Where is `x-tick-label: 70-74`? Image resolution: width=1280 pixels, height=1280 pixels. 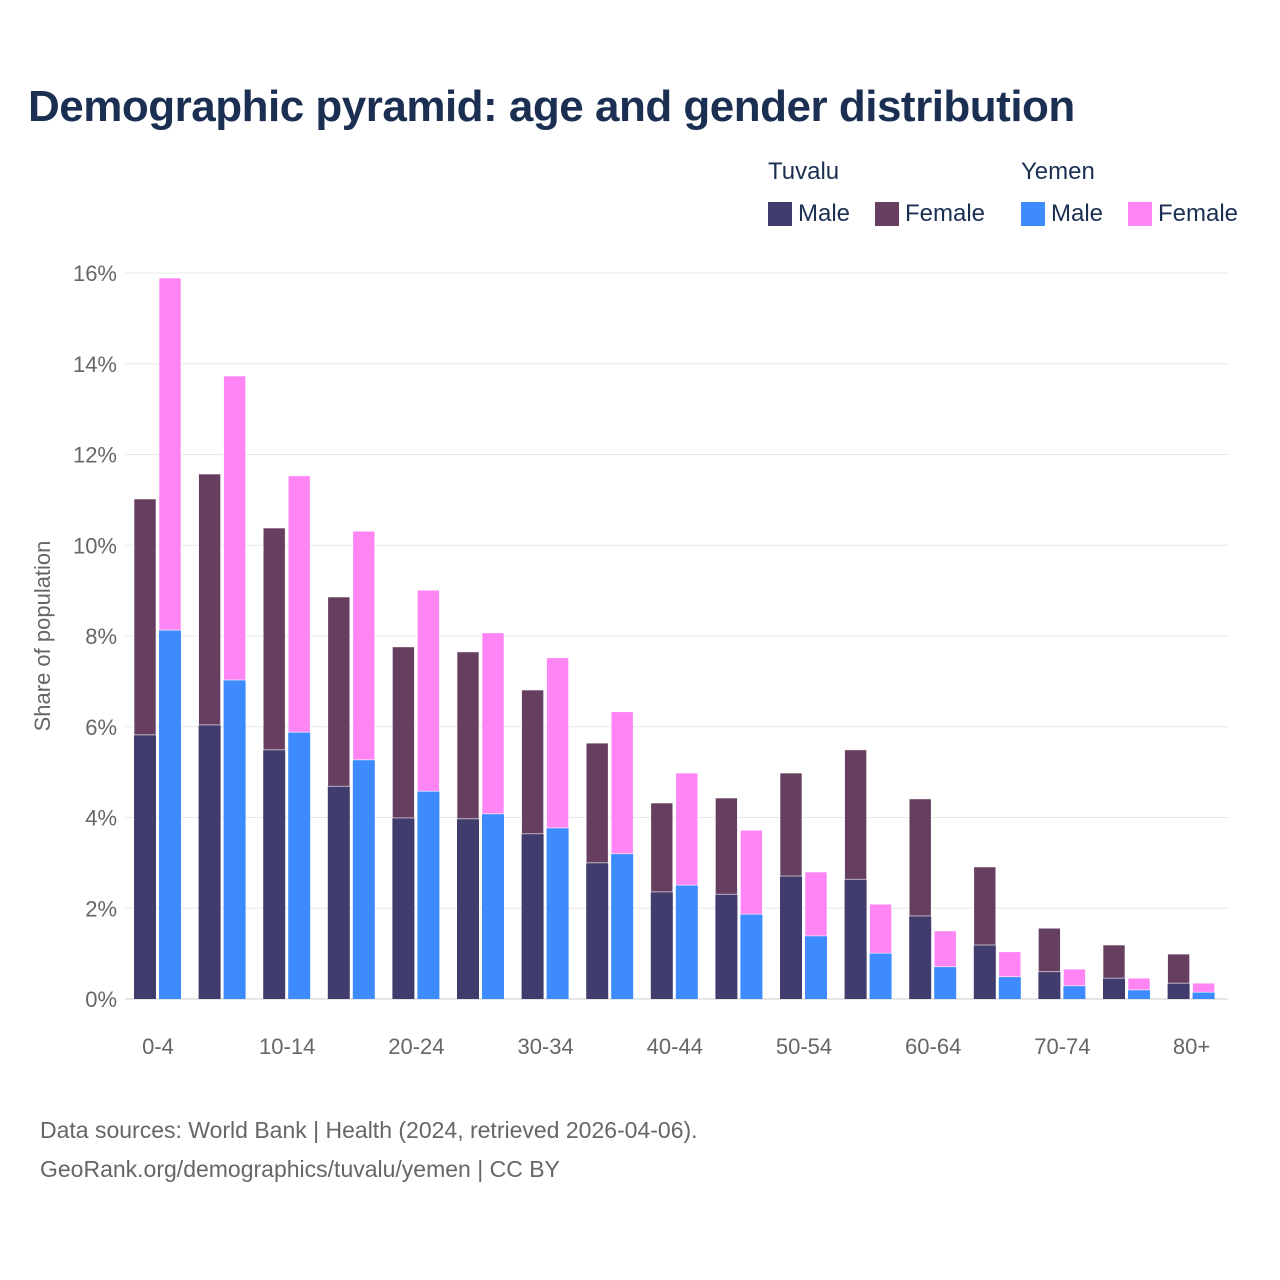 x-tick-label: 70-74 is located at coordinates (1062, 1046).